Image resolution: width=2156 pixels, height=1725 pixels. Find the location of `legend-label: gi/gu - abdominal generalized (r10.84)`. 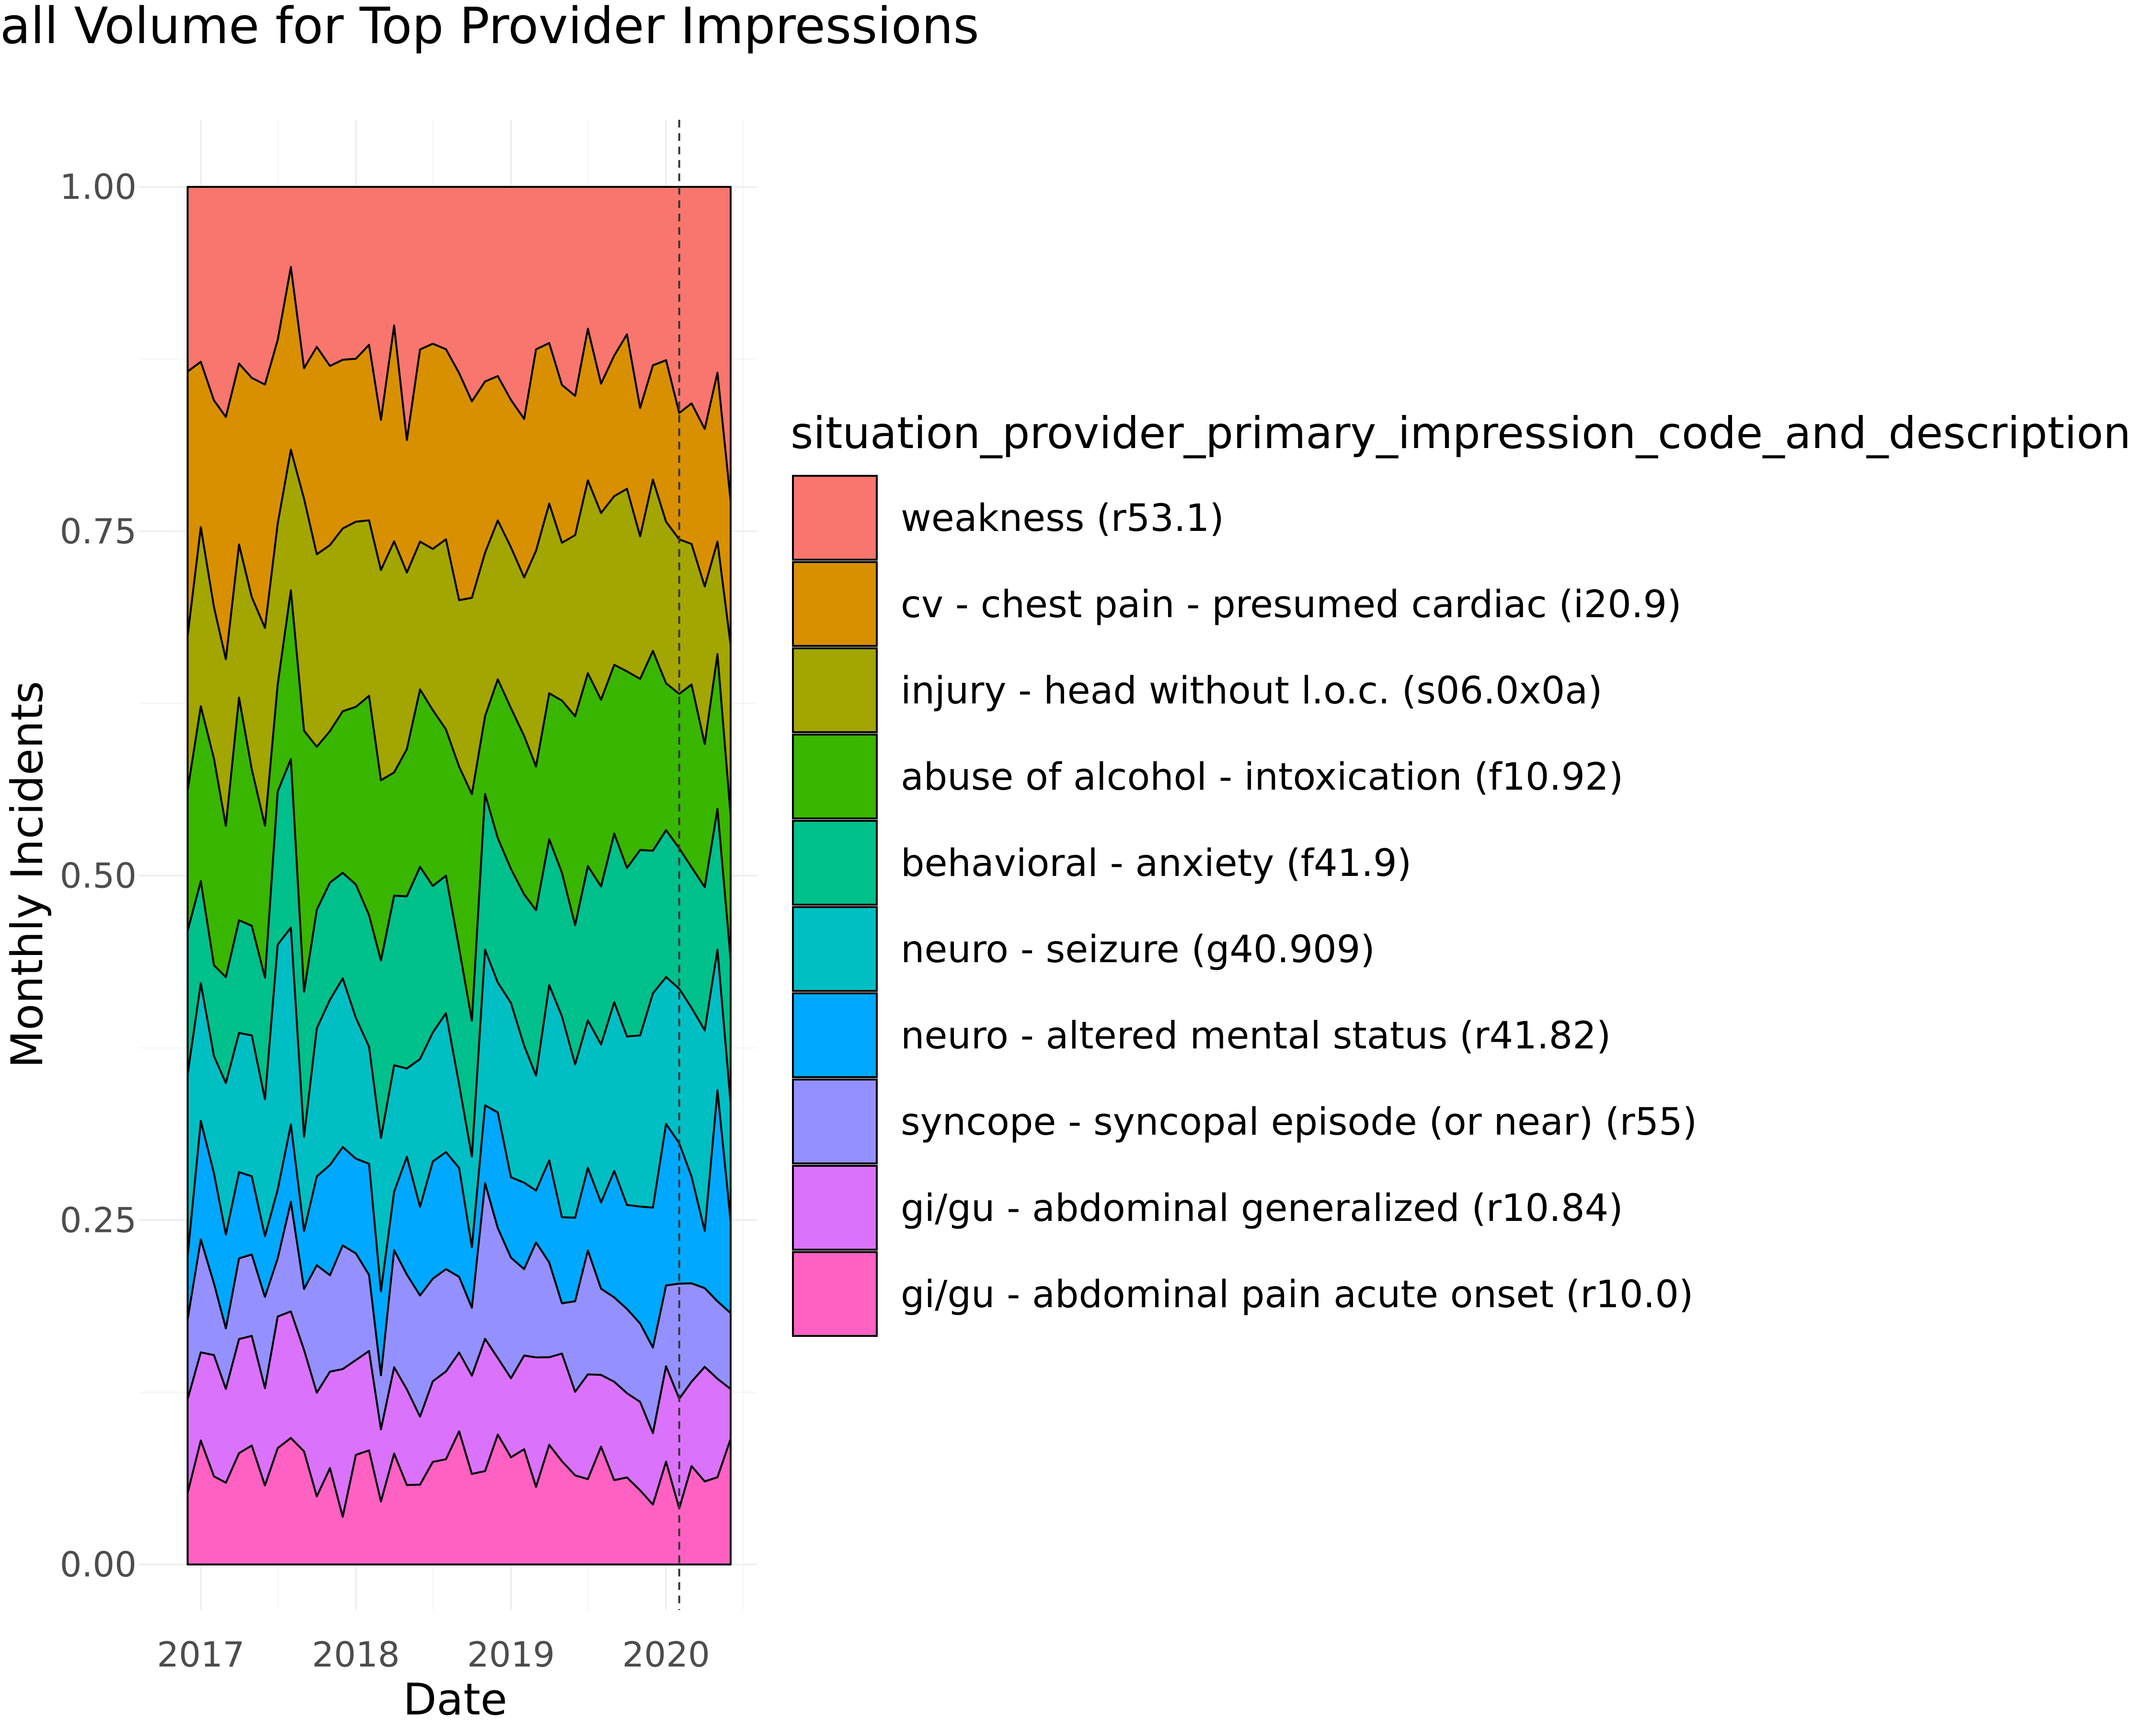

legend-label: gi/gu - abdominal generalized (r10.84) is located at coordinates (1262, 1208).